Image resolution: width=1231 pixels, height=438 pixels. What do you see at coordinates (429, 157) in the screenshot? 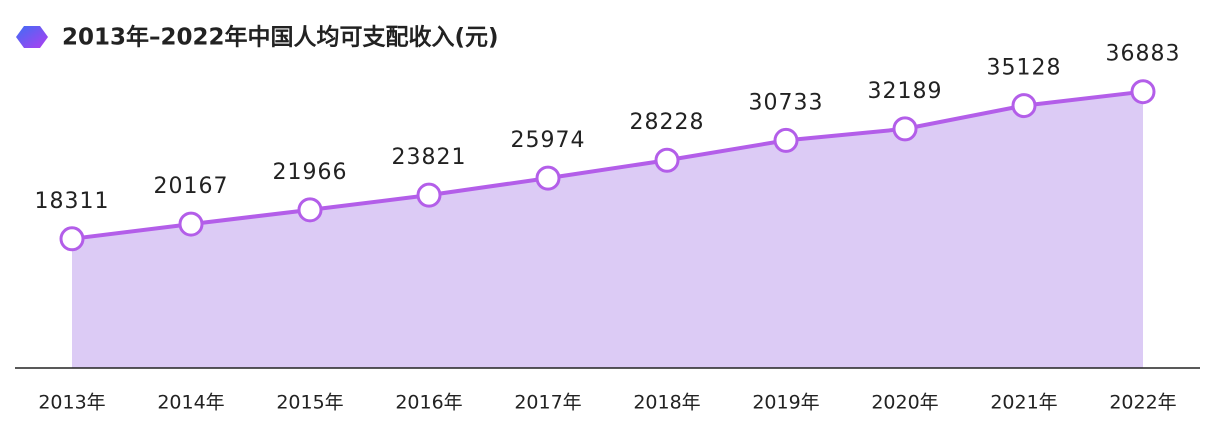
I see `value-label: 23821` at bounding box center [429, 157].